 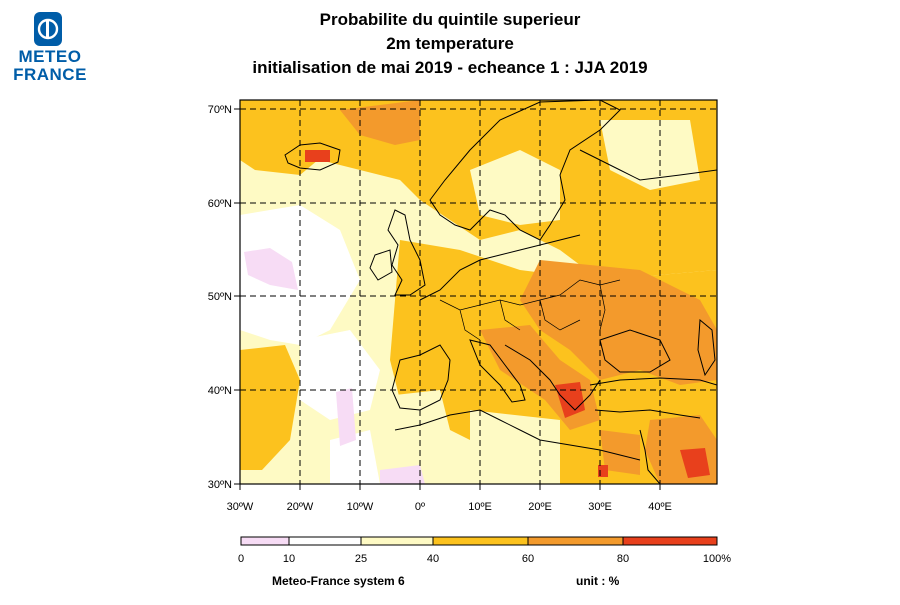 I want to click on coast-caspian, so click(x=706, y=347).